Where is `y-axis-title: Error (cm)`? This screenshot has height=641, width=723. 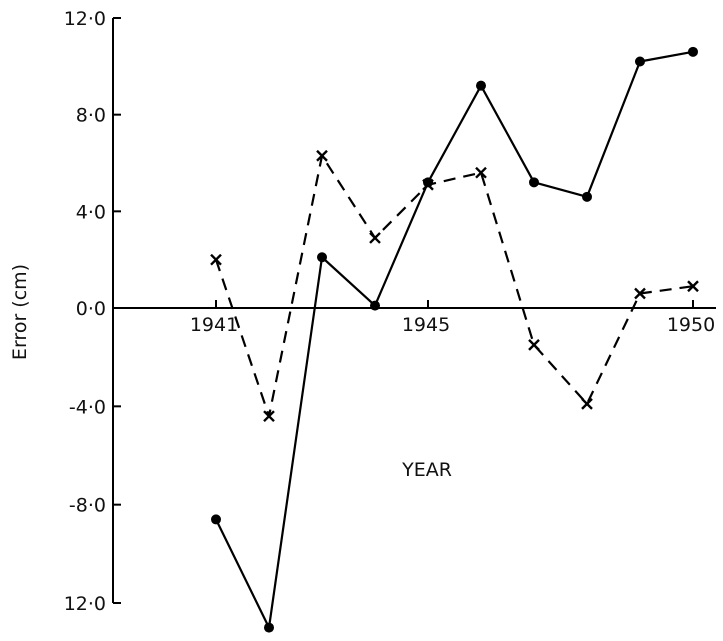 y-axis-title: Error (cm) is located at coordinates (20, 312).